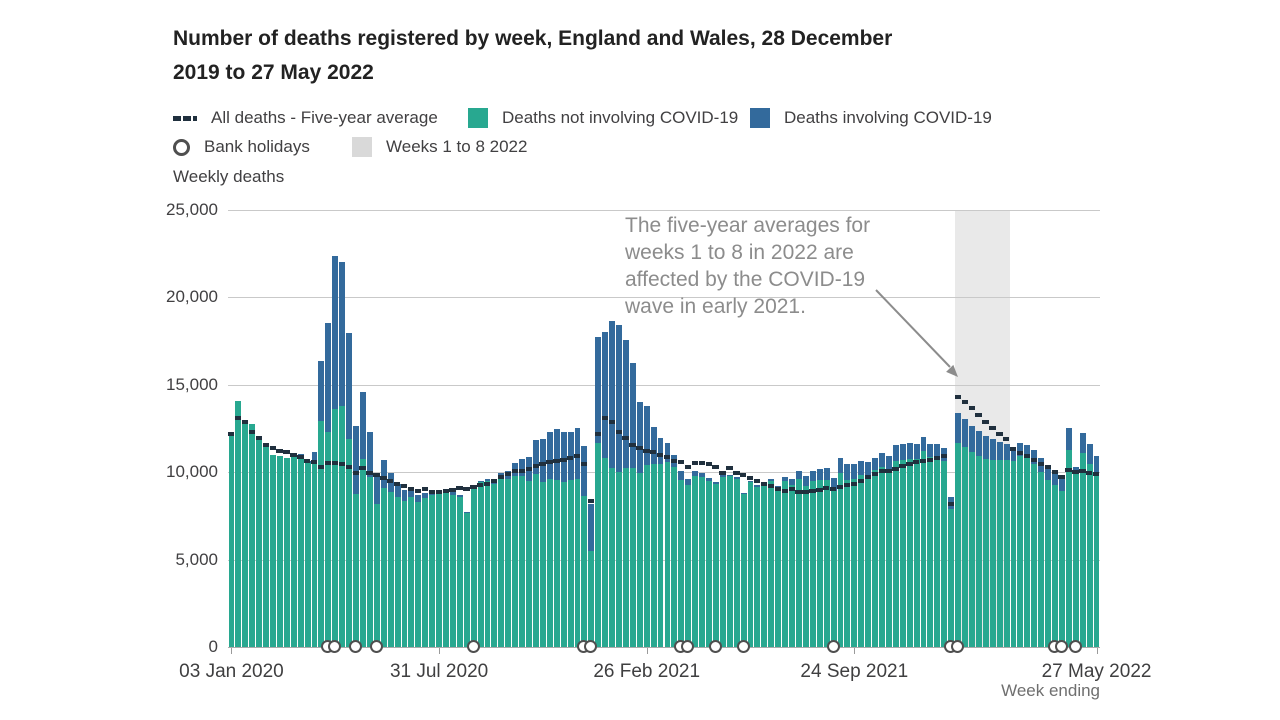  What do you see at coordinates (229, 176) in the screenshot?
I see `y-axis-title: Weekly deaths` at bounding box center [229, 176].